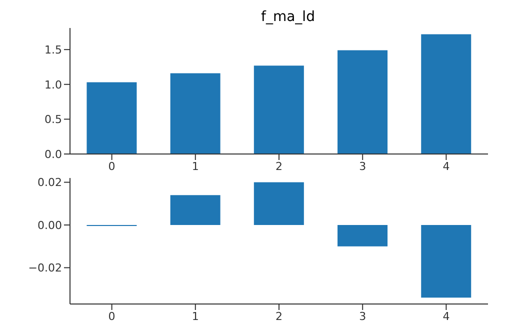 The image size is (516, 330). Describe the element at coordinates (53, 154) in the screenshot. I see `y-tick-label: 0.0` at that location.